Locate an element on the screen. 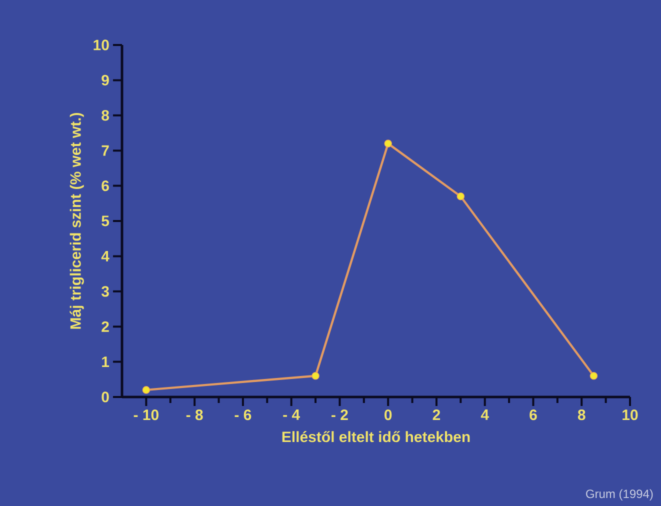 The width and height of the screenshot is (661, 506). y-tick-label: 1 is located at coordinates (106, 361).